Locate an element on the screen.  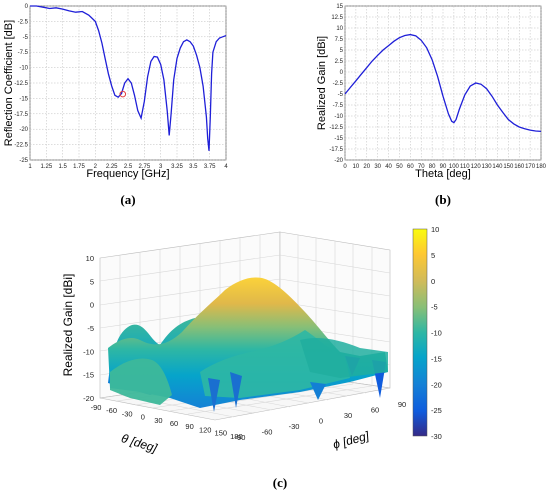
z-tick-label: 0 is located at coordinates (92, 305).